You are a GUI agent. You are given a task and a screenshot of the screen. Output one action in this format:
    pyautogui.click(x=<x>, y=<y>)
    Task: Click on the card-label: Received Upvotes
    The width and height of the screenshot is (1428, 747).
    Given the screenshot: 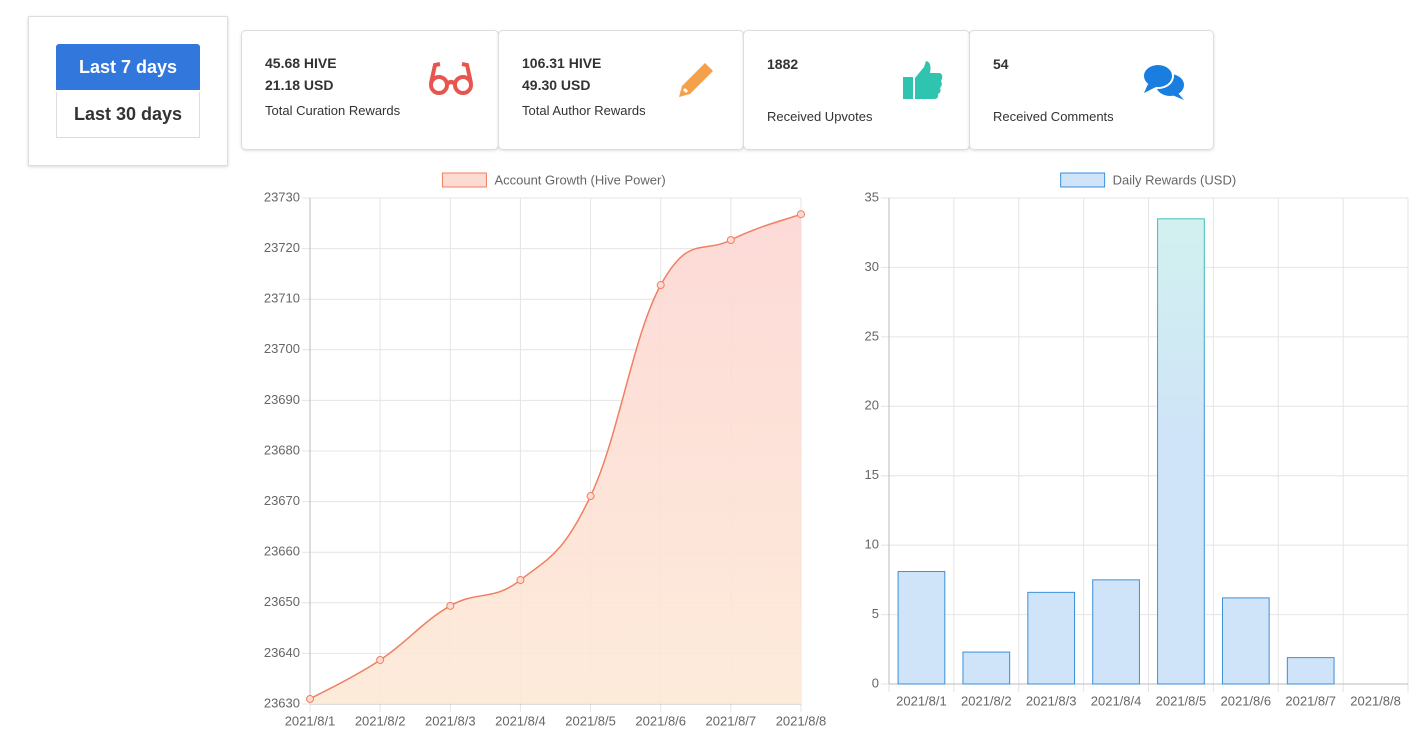 What is the action you would take?
    pyautogui.click(x=820, y=116)
    